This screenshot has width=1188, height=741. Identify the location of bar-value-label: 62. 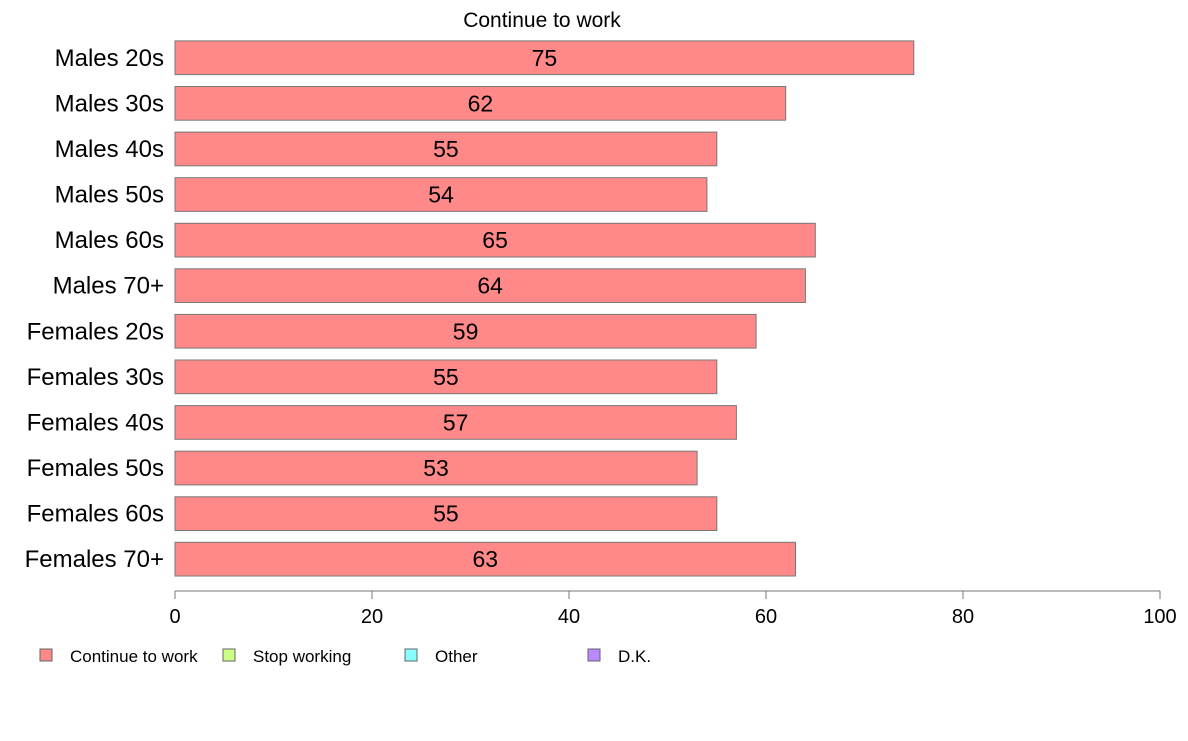
(481, 103).